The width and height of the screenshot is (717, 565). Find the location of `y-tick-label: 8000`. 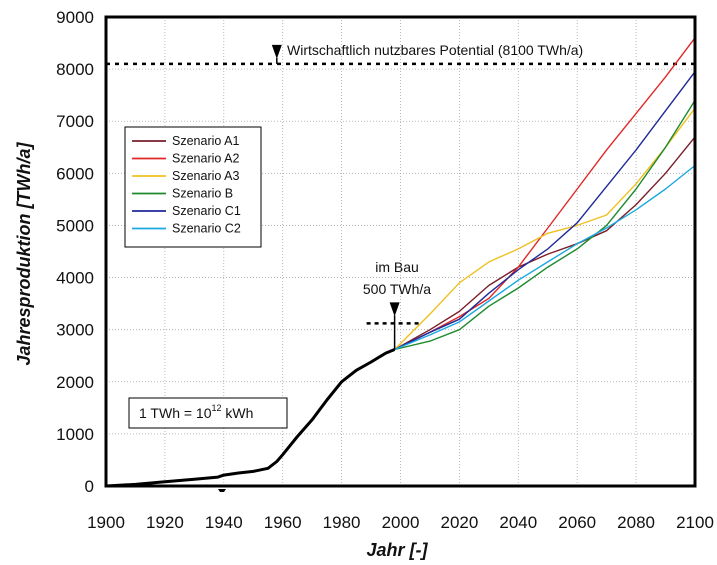

y-tick-label: 8000 is located at coordinates (75, 69).